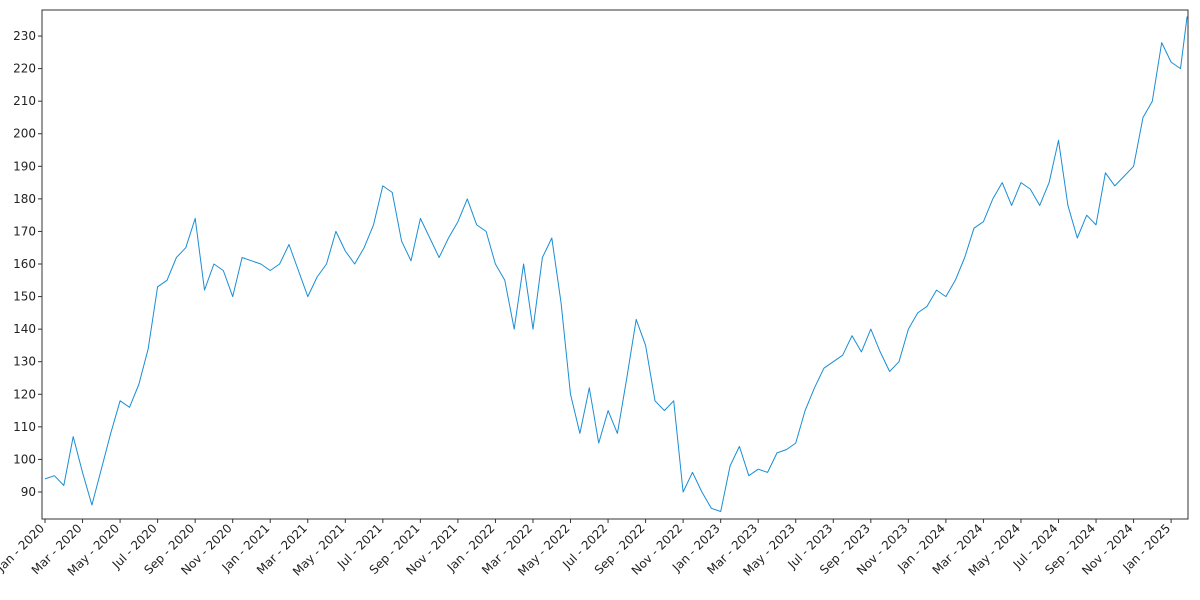  Describe the element at coordinates (24, 297) in the screenshot. I see `y-tick-label: 150` at that location.